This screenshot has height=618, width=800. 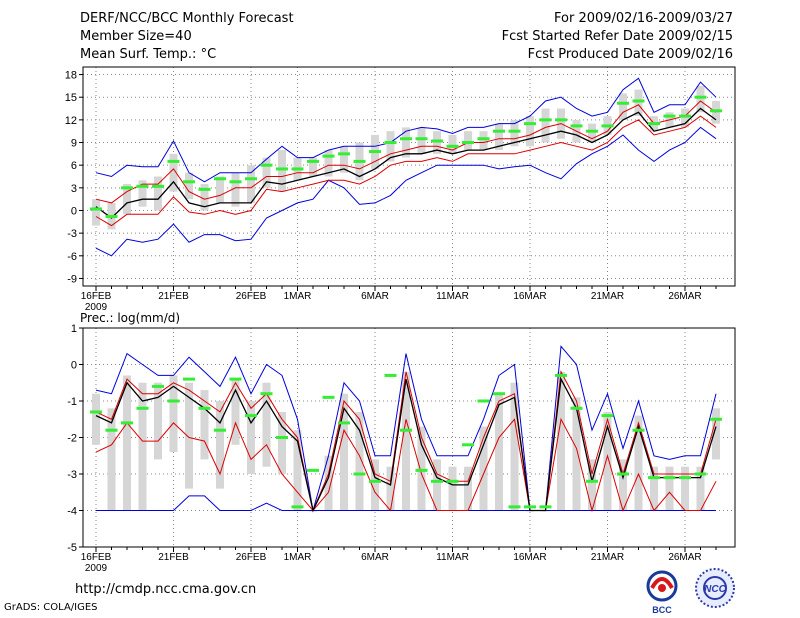 What do you see at coordinates (96, 557) in the screenshot?
I see `x-tick-label: 16FEB` at bounding box center [96, 557].